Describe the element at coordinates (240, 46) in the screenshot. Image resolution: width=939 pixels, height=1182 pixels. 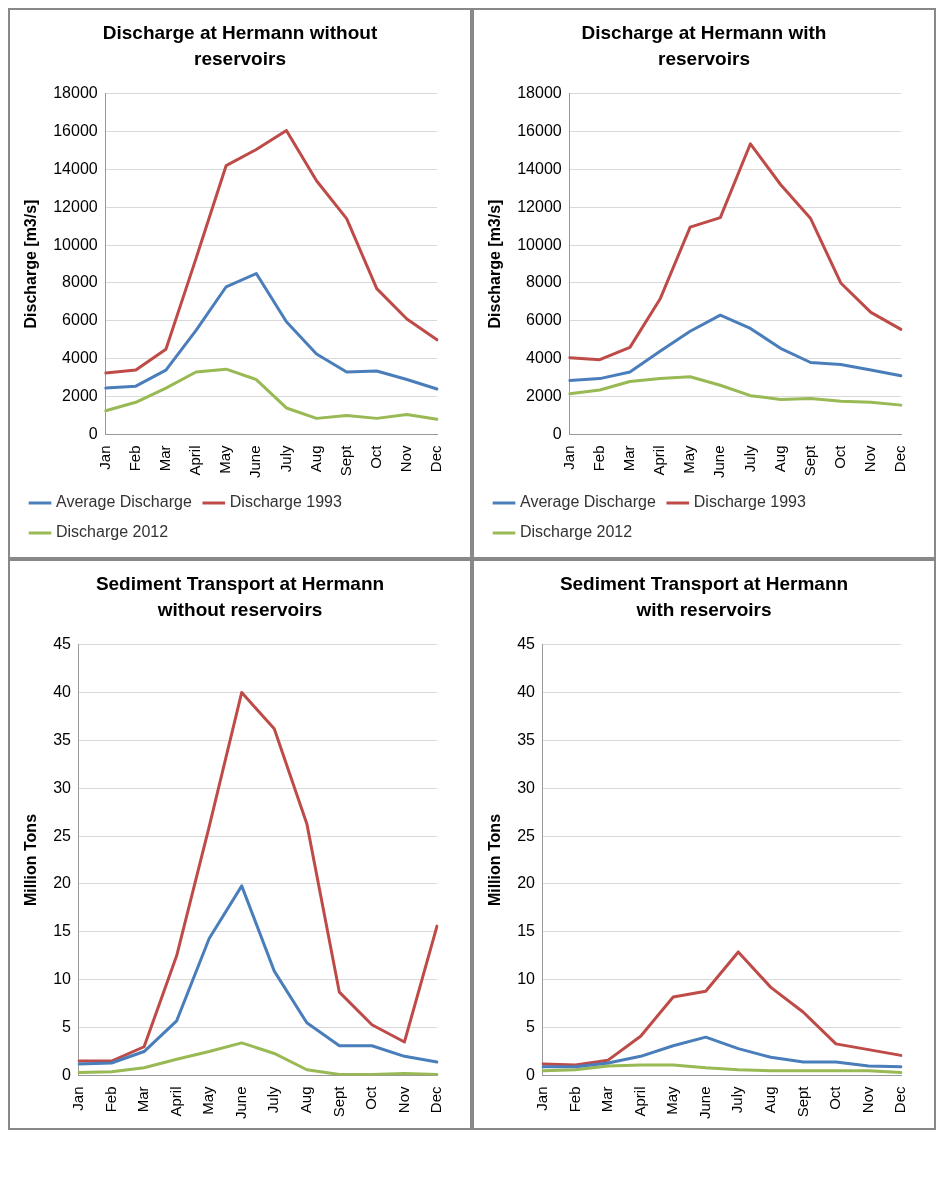
I see `chart-title: Discharge at Hermann without reservoirs` at that location.